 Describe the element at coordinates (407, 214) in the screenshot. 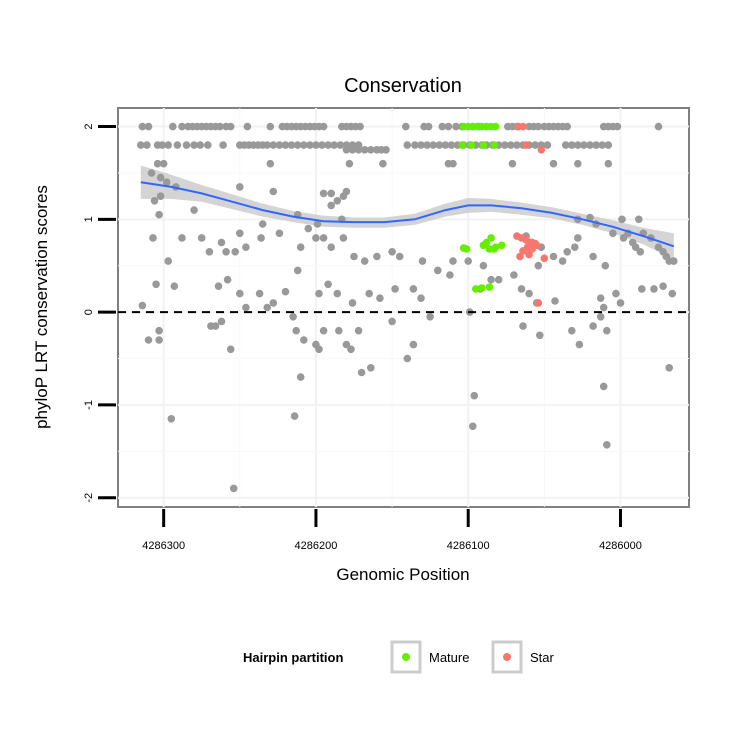

I see `smooth-line-layer` at that location.